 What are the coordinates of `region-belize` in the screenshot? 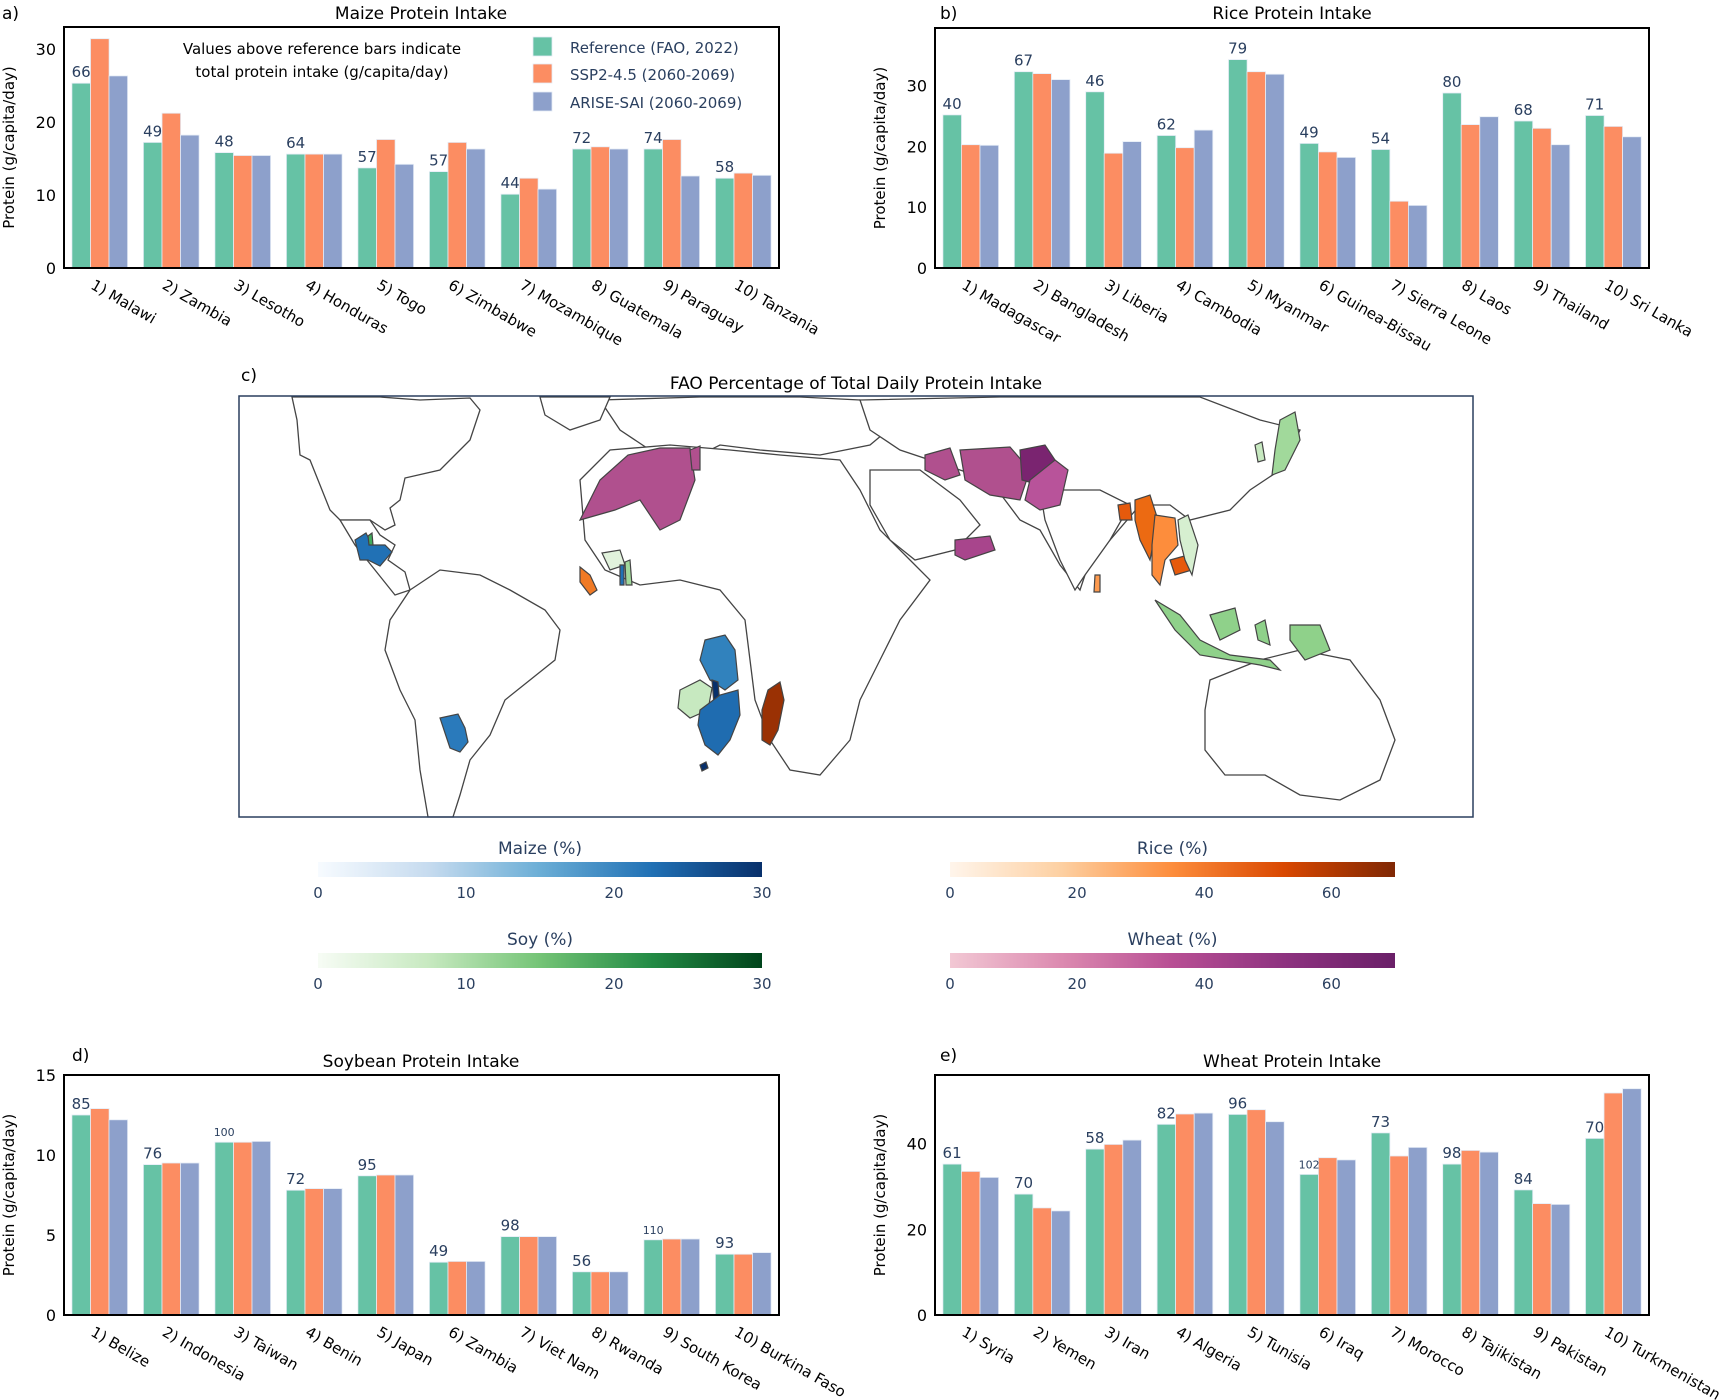 It's located at (370, 538).